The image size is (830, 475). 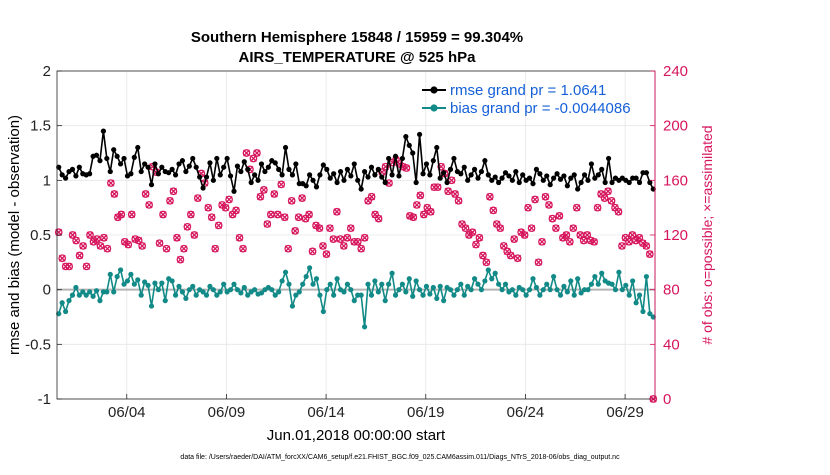 What do you see at coordinates (227, 412) in the screenshot?
I see `x-tick-label: 06/09` at bounding box center [227, 412].